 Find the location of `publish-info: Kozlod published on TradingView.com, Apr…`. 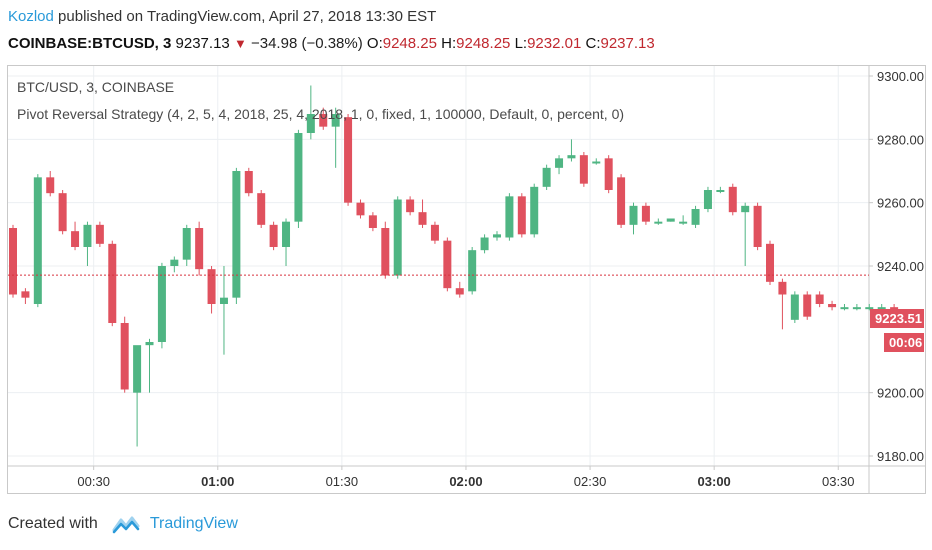

publish-info: Kozlod published on TradingView.com, Apr… is located at coordinates (222, 18).